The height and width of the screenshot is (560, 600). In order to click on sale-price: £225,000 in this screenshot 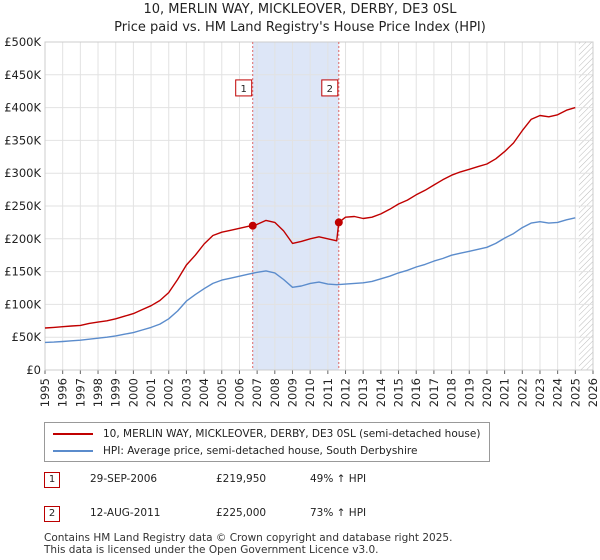, I will do `click(241, 513)`.